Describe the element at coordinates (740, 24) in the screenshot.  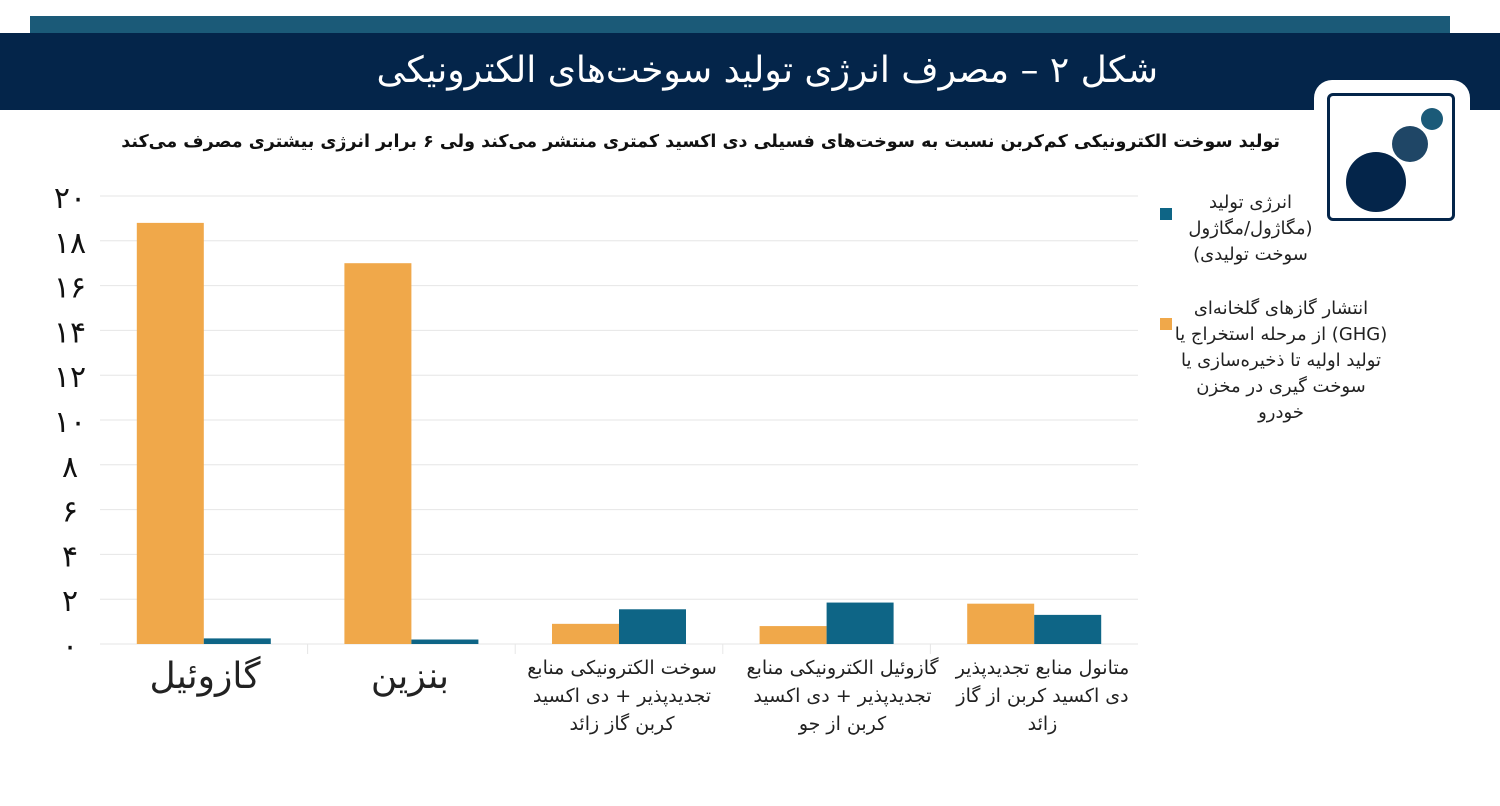
I see `top-strip` at that location.